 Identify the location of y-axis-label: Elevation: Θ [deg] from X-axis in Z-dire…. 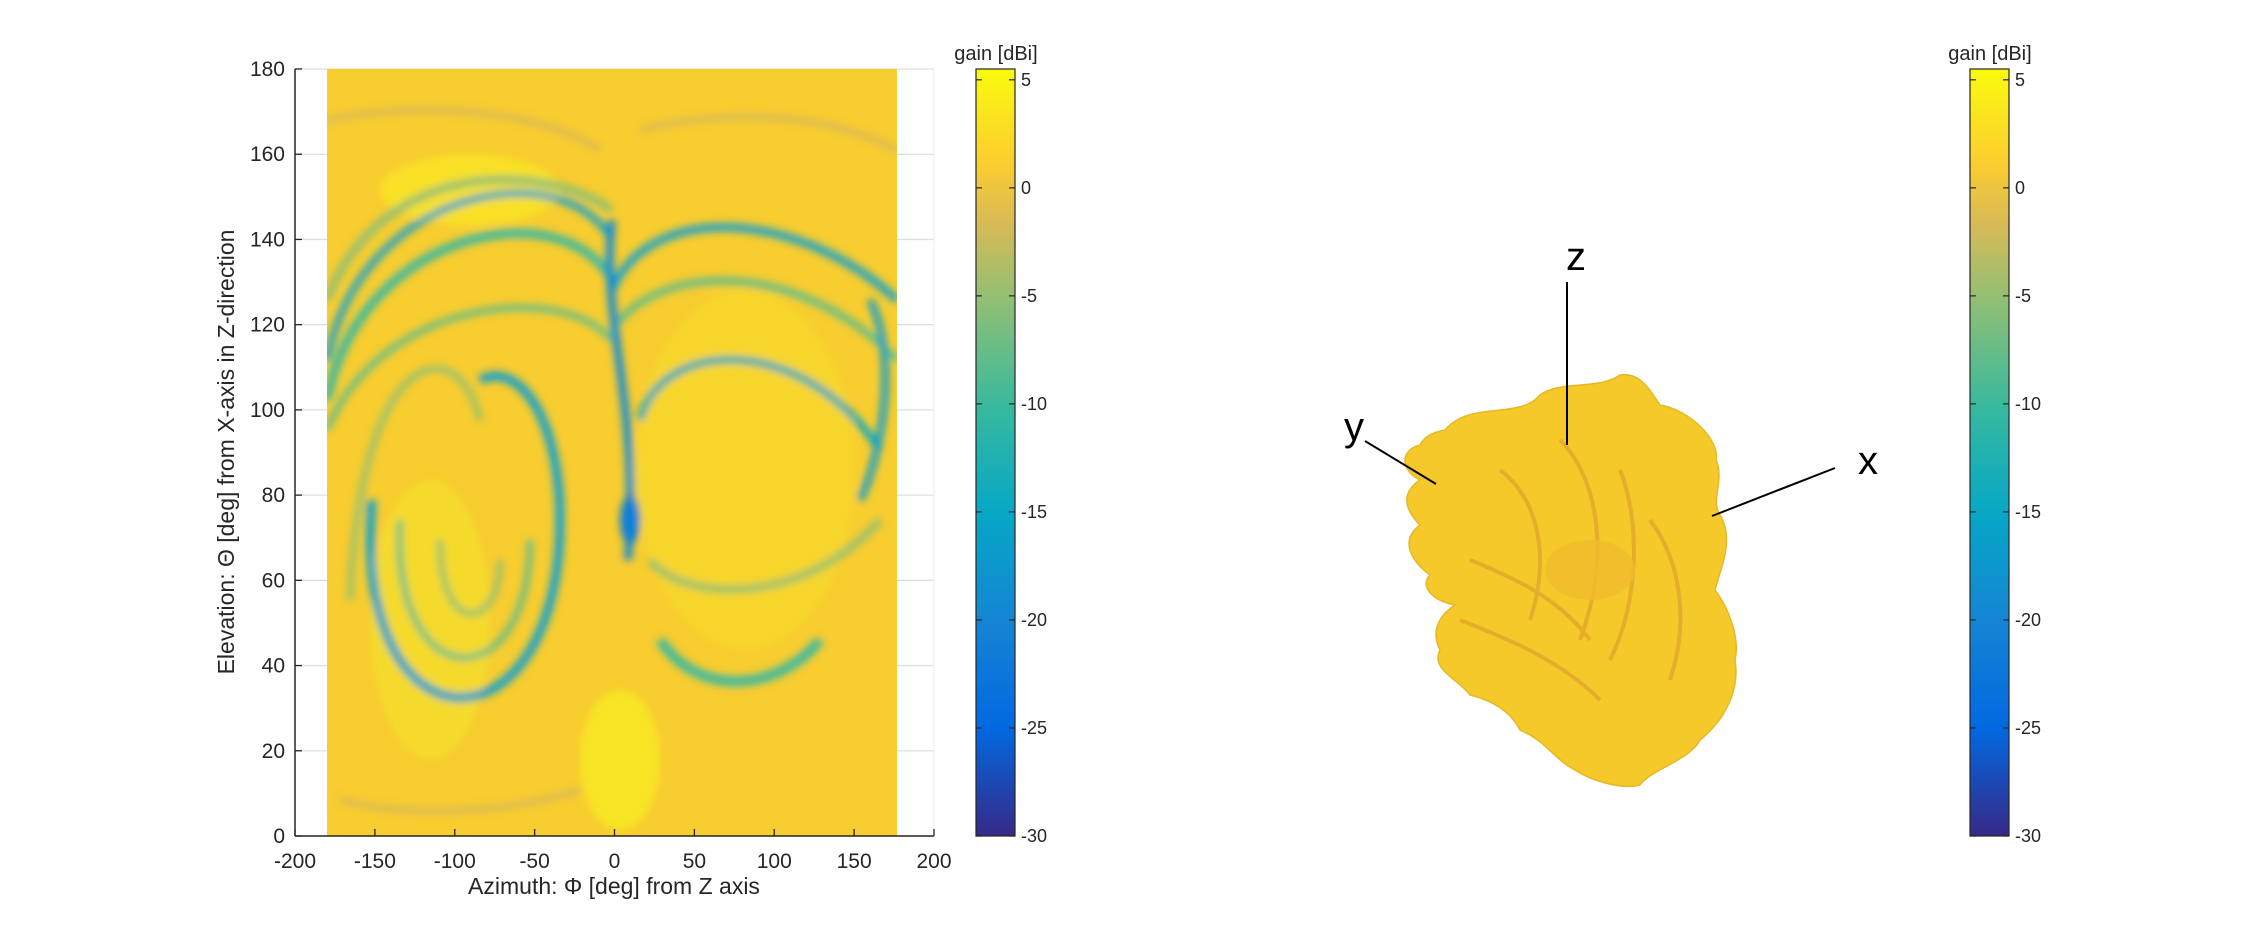
(226, 452).